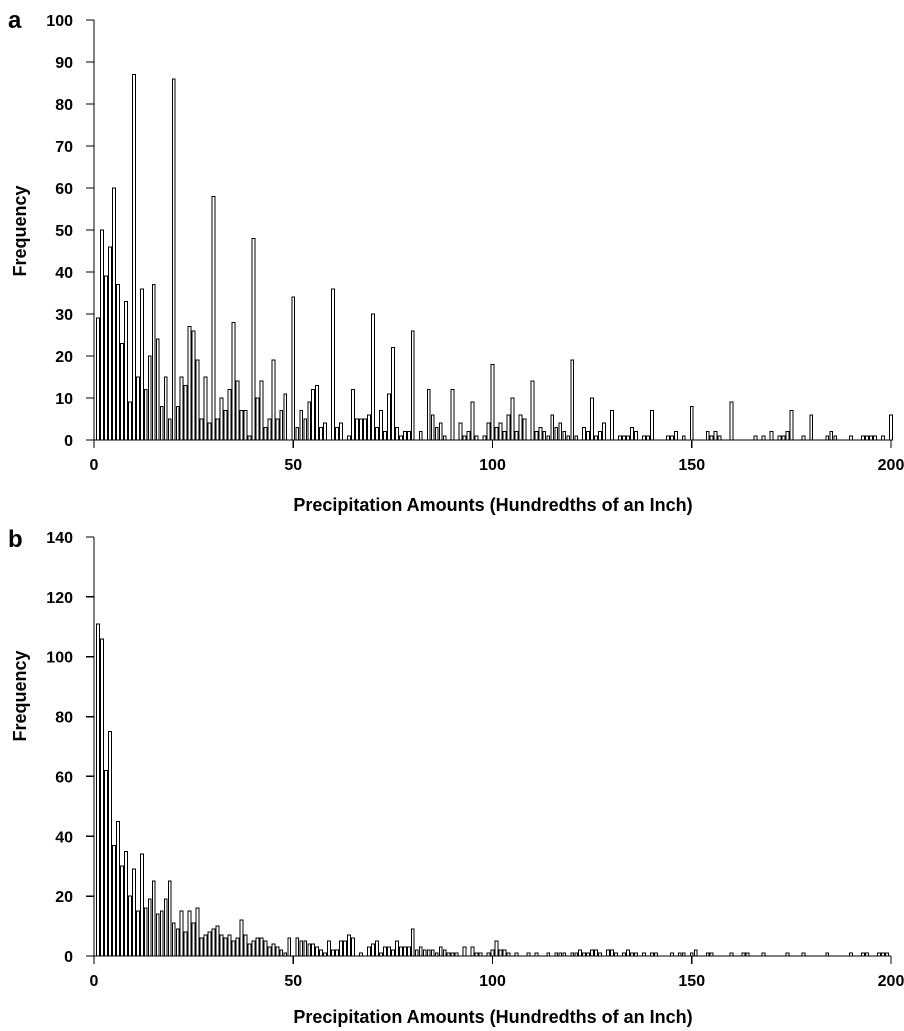 Image resolution: width=904 pixels, height=1031 pixels. Describe the element at coordinates (64, 837) in the screenshot. I see `y-tick-label: 40` at that location.